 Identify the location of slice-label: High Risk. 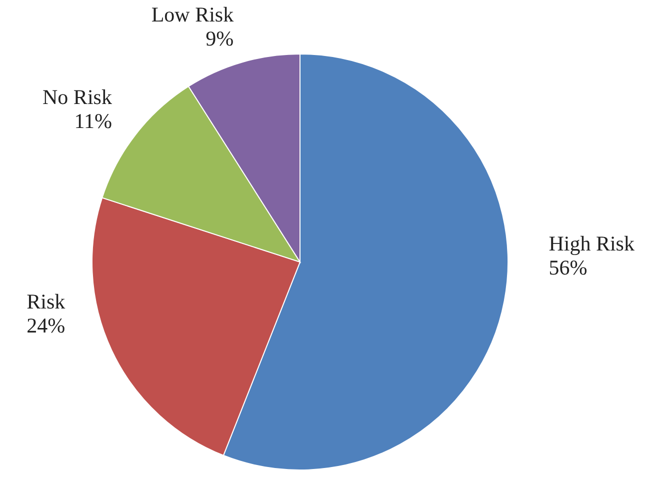
(591, 244).